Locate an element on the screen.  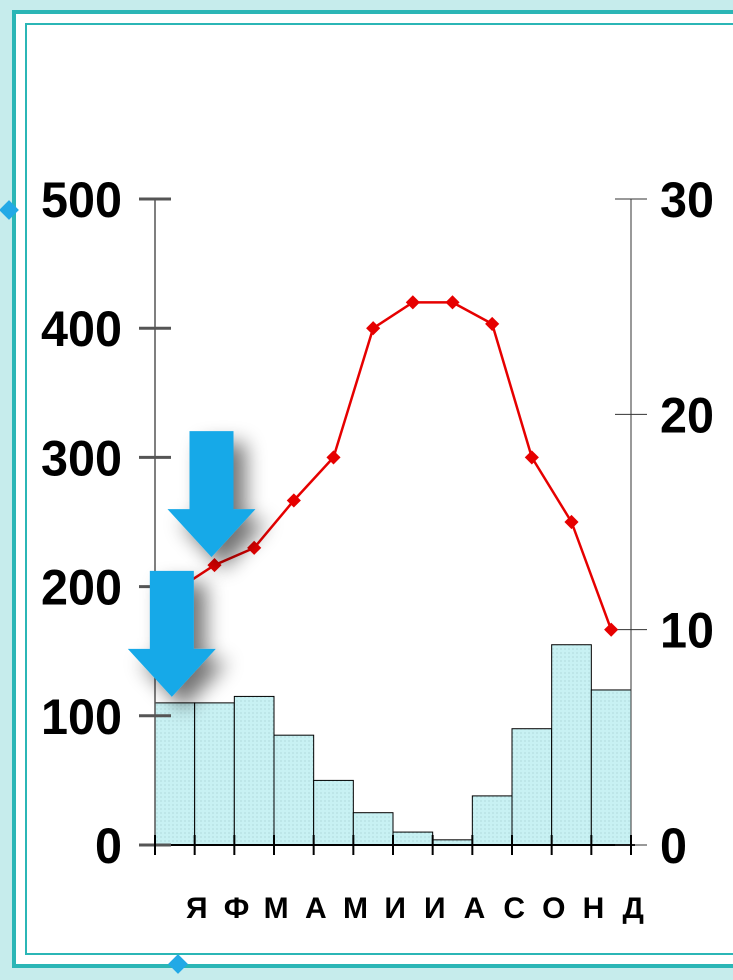
month-label: Я is located at coordinates (197, 908).